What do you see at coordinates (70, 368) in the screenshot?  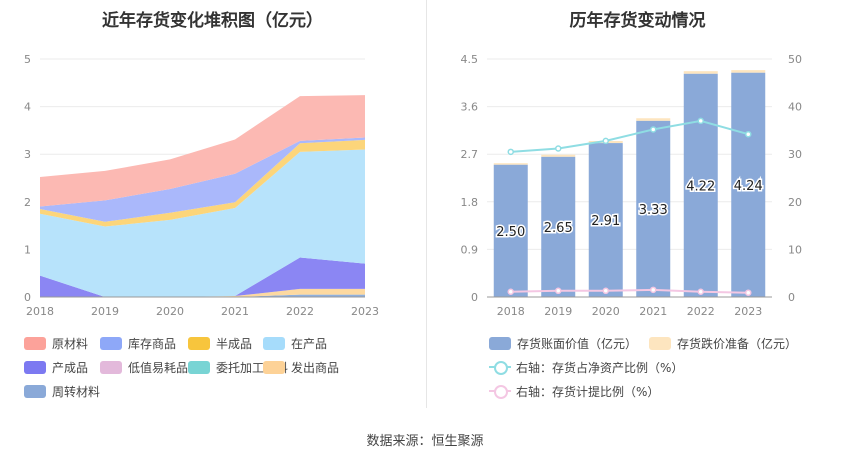 I see `legend-label: 产成品` at bounding box center [70, 368].